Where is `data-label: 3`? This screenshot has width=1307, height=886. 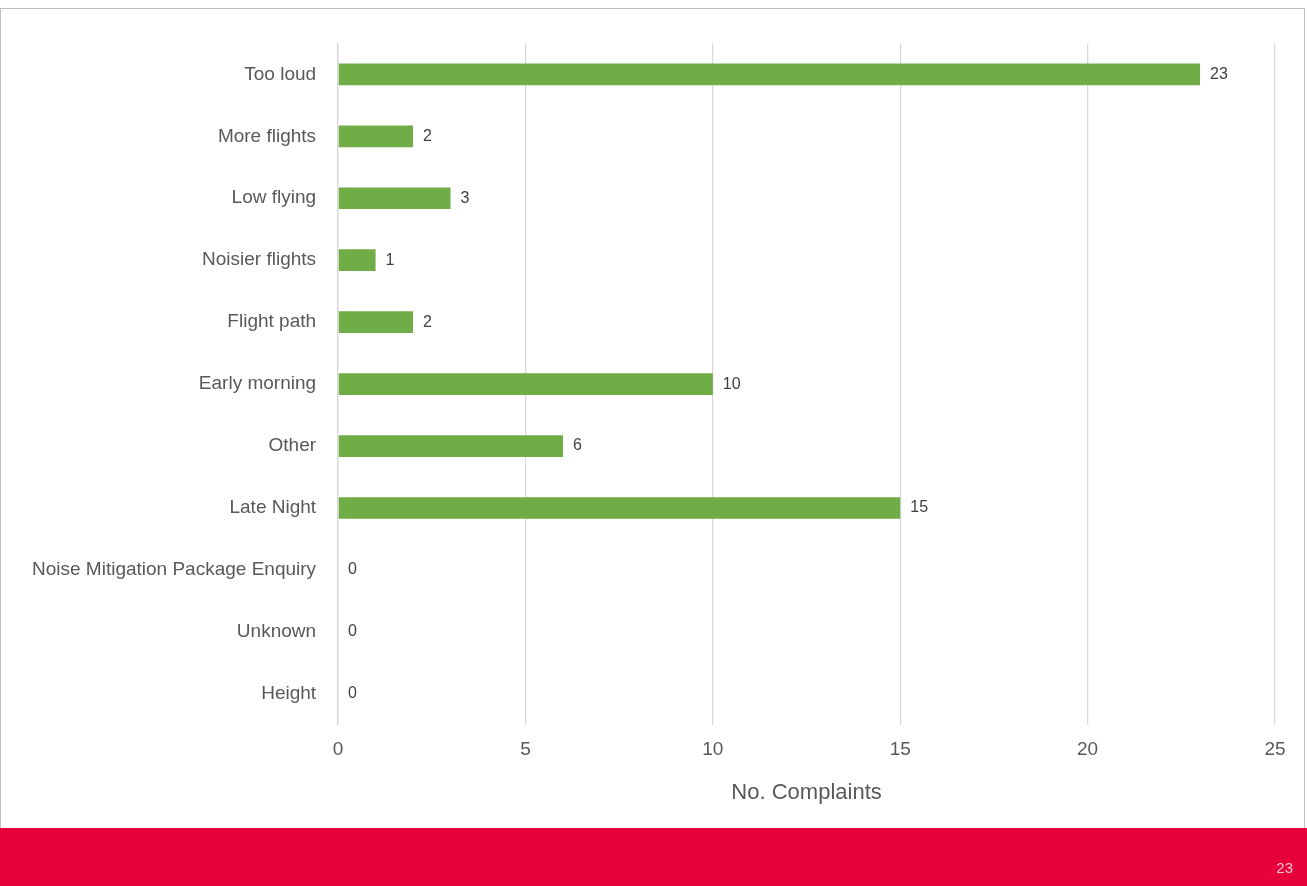
data-label: 3 is located at coordinates (465, 197).